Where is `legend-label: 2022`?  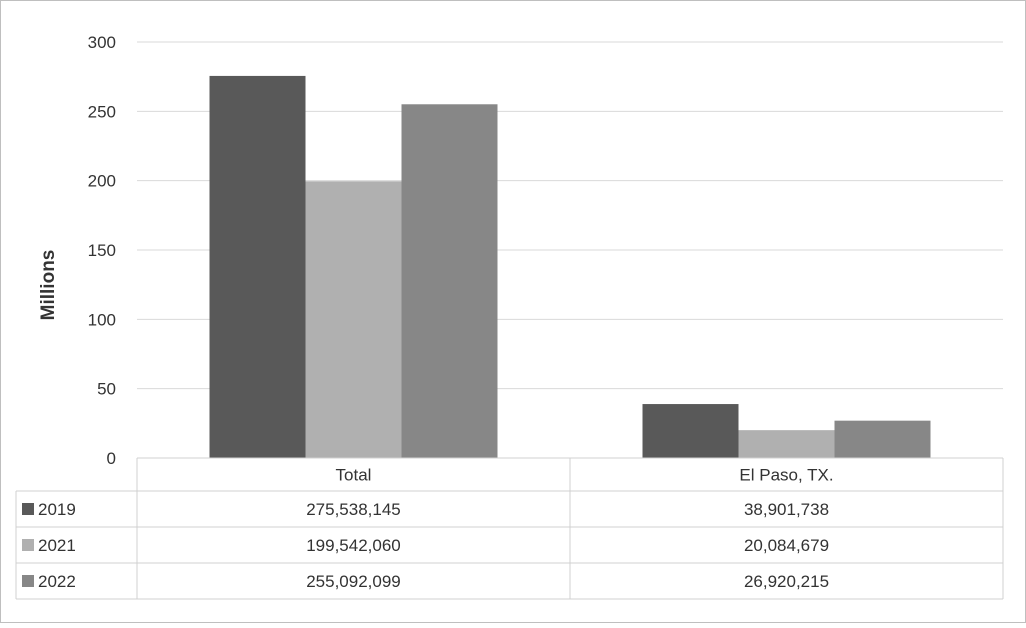 legend-label: 2022 is located at coordinates (57, 581).